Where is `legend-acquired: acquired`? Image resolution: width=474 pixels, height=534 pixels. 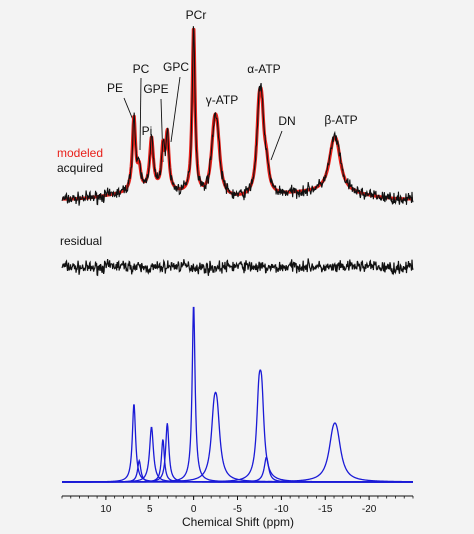 legend-acquired: acquired is located at coordinates (80, 168).